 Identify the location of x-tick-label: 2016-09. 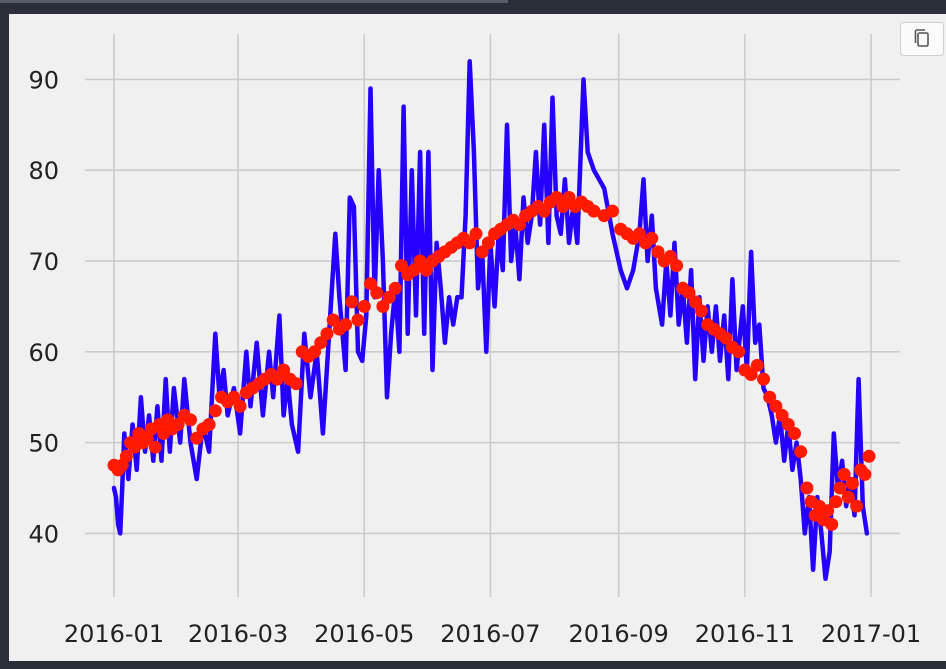
(619, 634).